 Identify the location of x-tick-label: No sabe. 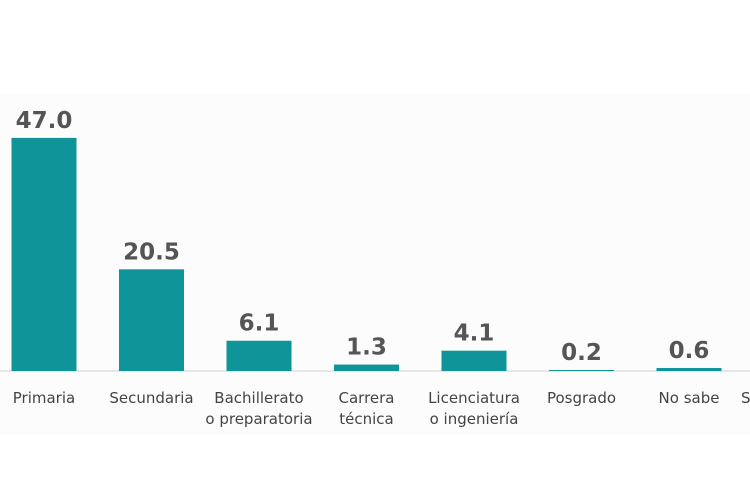
(689, 398).